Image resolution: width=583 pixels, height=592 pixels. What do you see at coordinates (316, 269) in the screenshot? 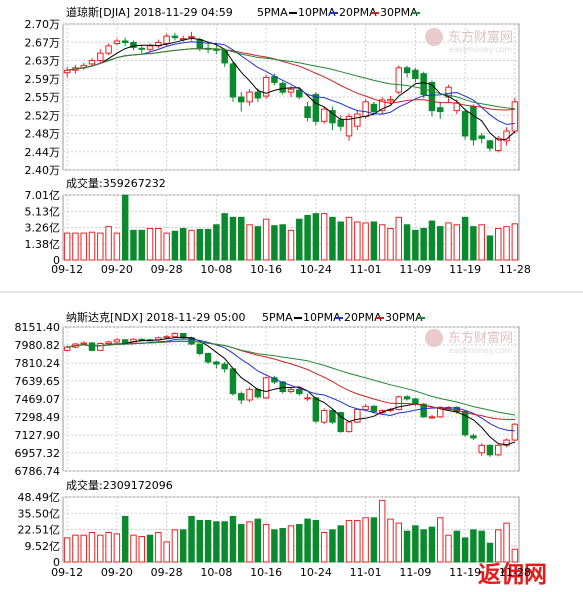
I see `x-tick-label: 10-24` at bounding box center [316, 269].